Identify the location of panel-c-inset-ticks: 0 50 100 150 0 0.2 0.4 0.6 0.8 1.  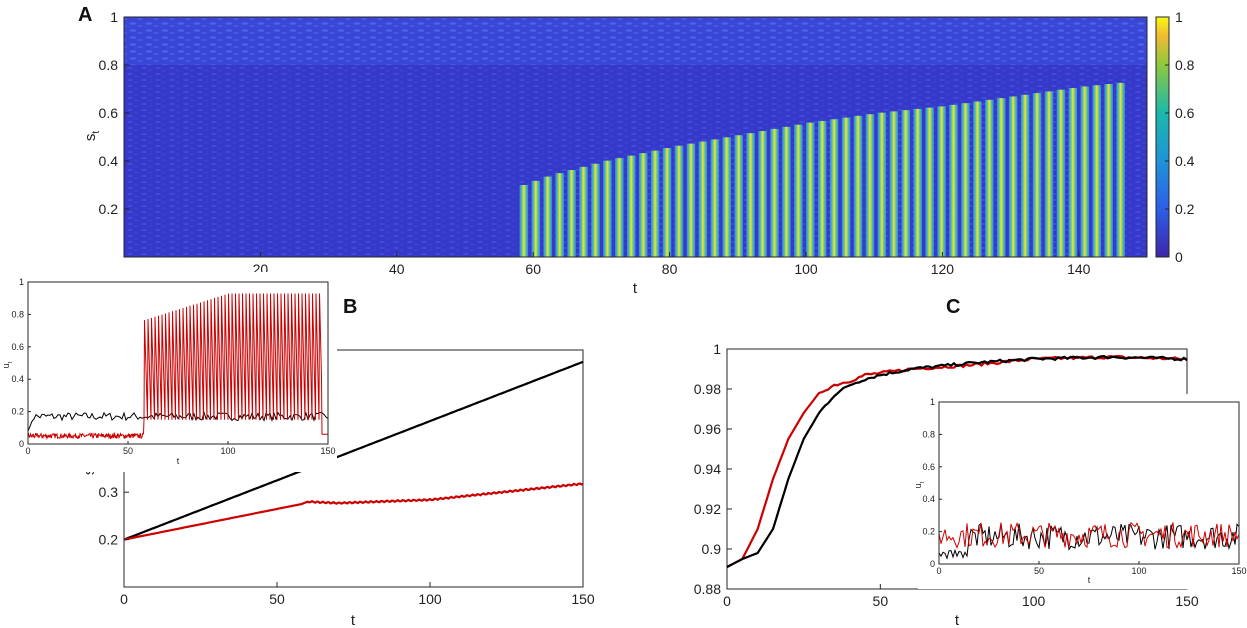
(1084, 486).